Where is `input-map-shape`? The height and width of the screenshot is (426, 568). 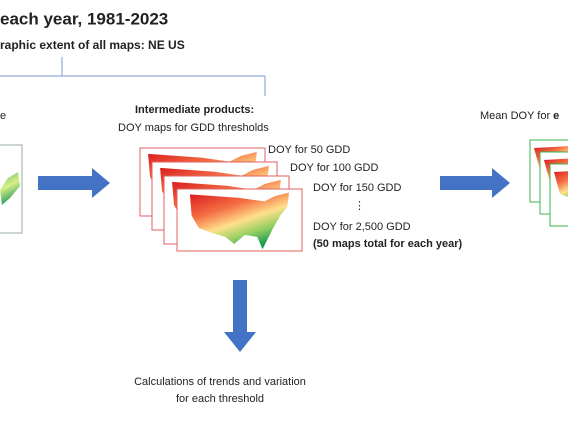 input-map-shape is located at coordinates (10, 188).